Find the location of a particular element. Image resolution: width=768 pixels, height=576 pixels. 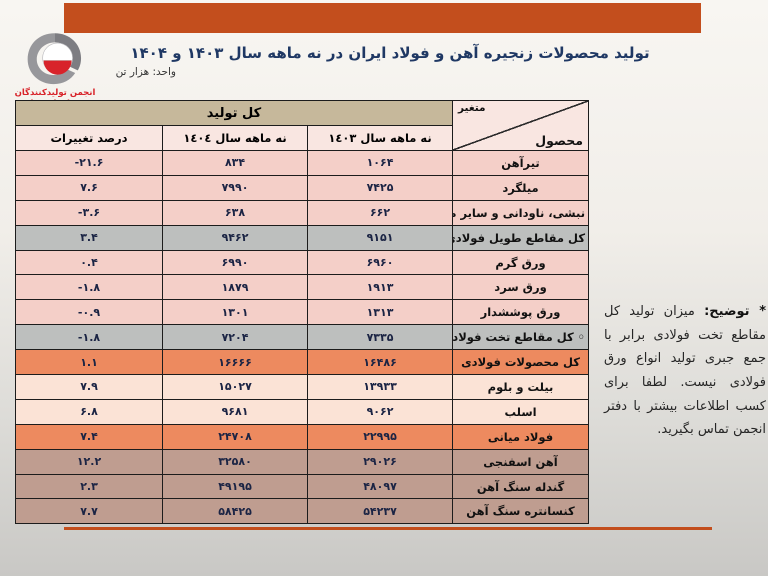

value-1403-cell: ۷۴۲۵ is located at coordinates (380, 187).